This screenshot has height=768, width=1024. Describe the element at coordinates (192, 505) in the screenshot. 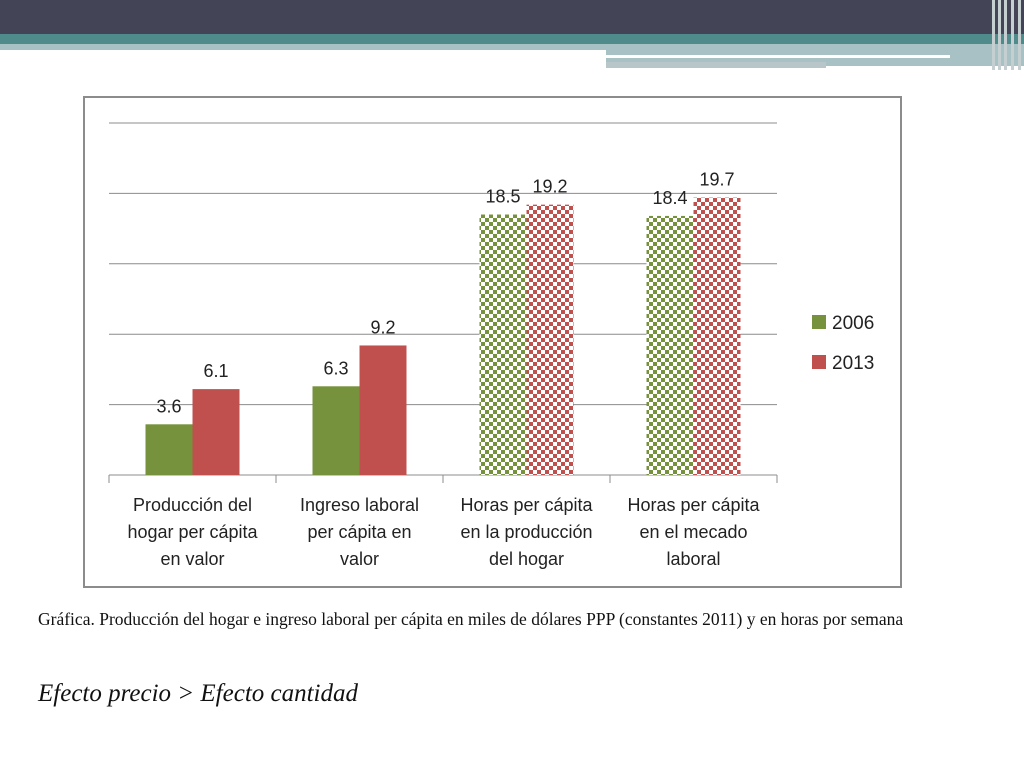

I see `category-label: Producción del` at that location.